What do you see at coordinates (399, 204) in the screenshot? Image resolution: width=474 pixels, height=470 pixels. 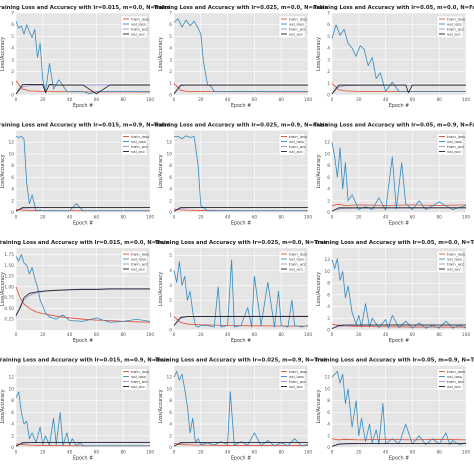 I see `series-line-train_loss` at bounding box center [399, 204].